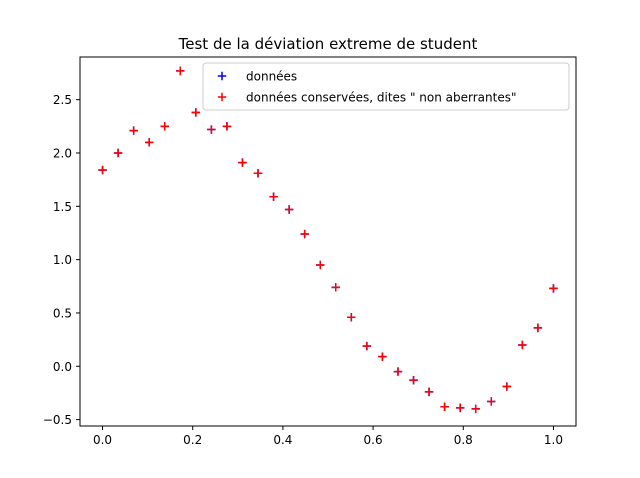 This screenshot has width=640, height=478. What do you see at coordinates (553, 440) in the screenshot?
I see `x-tick-label: 1.0` at bounding box center [553, 440].